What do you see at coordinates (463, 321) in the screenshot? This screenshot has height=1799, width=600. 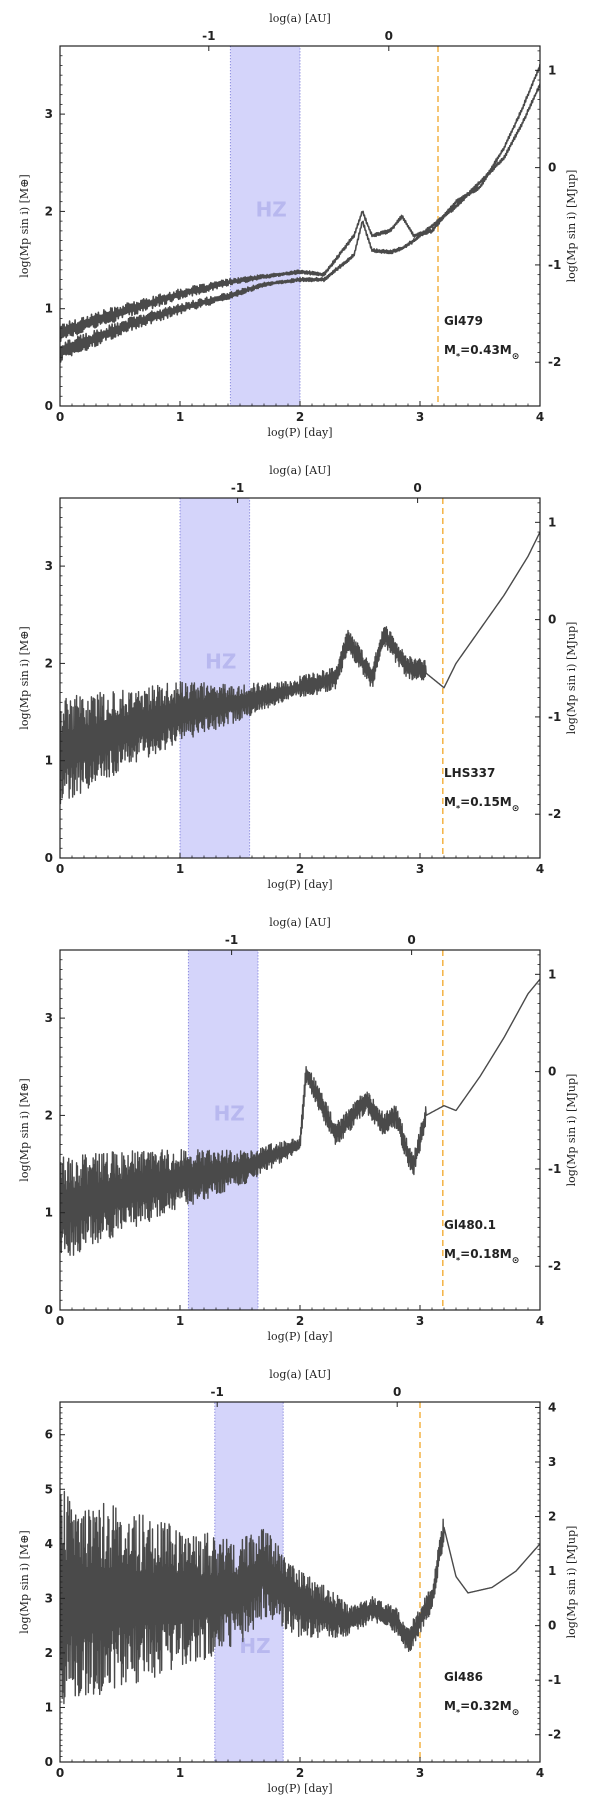 I see `star-name: Gl479` at bounding box center [463, 321].